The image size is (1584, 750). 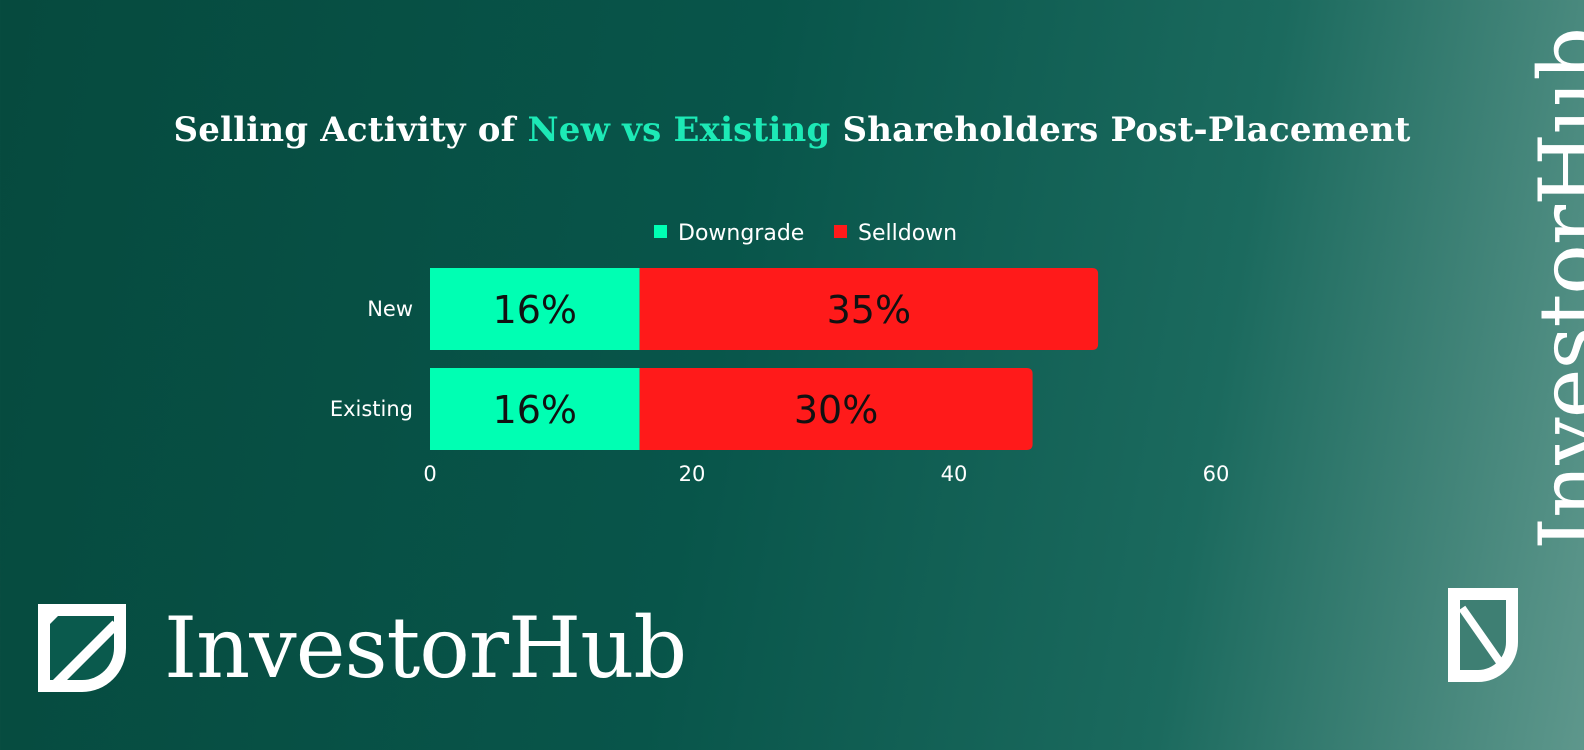 What do you see at coordinates (390, 309) in the screenshot?
I see `category-label: New` at bounding box center [390, 309].